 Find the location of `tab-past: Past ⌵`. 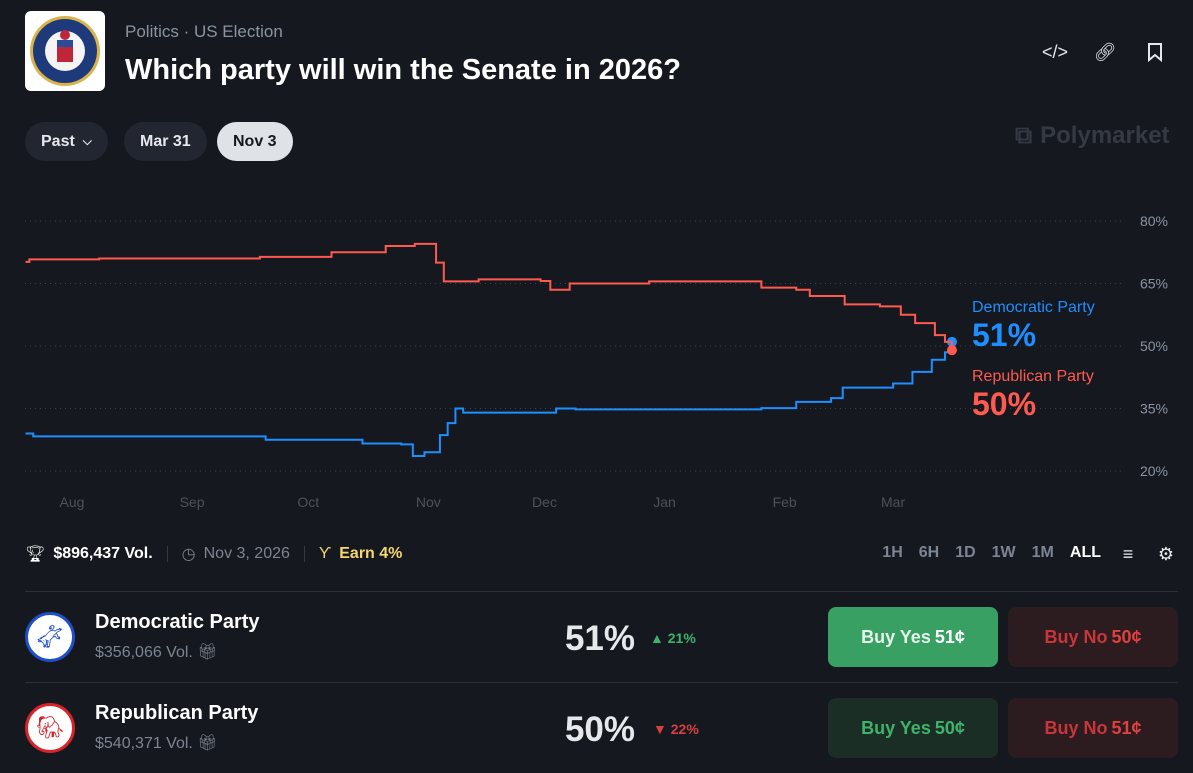

tab-past: Past ⌵ is located at coordinates (66, 141).